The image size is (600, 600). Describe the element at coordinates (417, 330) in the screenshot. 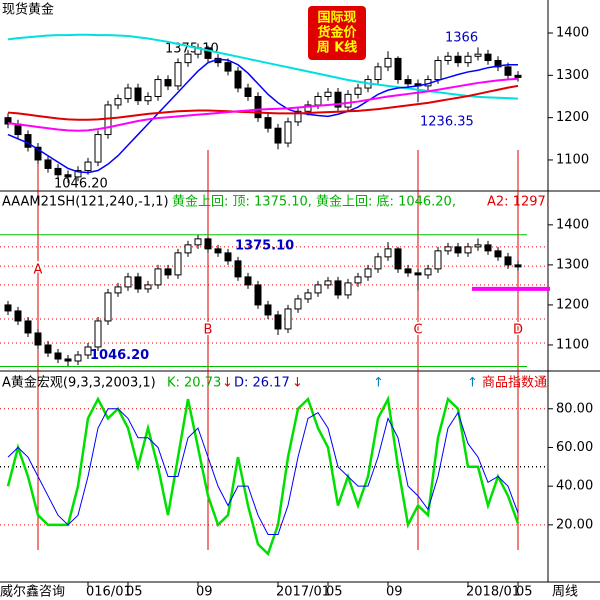

I see `event-label: C` at that location.